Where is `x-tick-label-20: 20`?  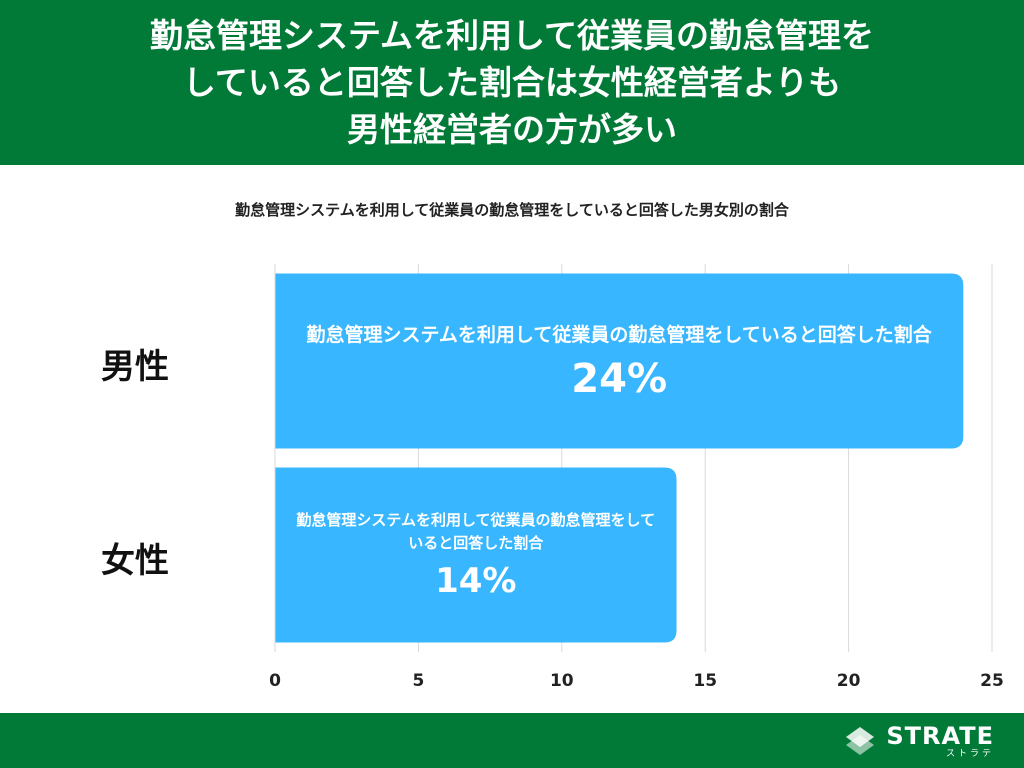 x-tick-label-20: 20 is located at coordinates (849, 681).